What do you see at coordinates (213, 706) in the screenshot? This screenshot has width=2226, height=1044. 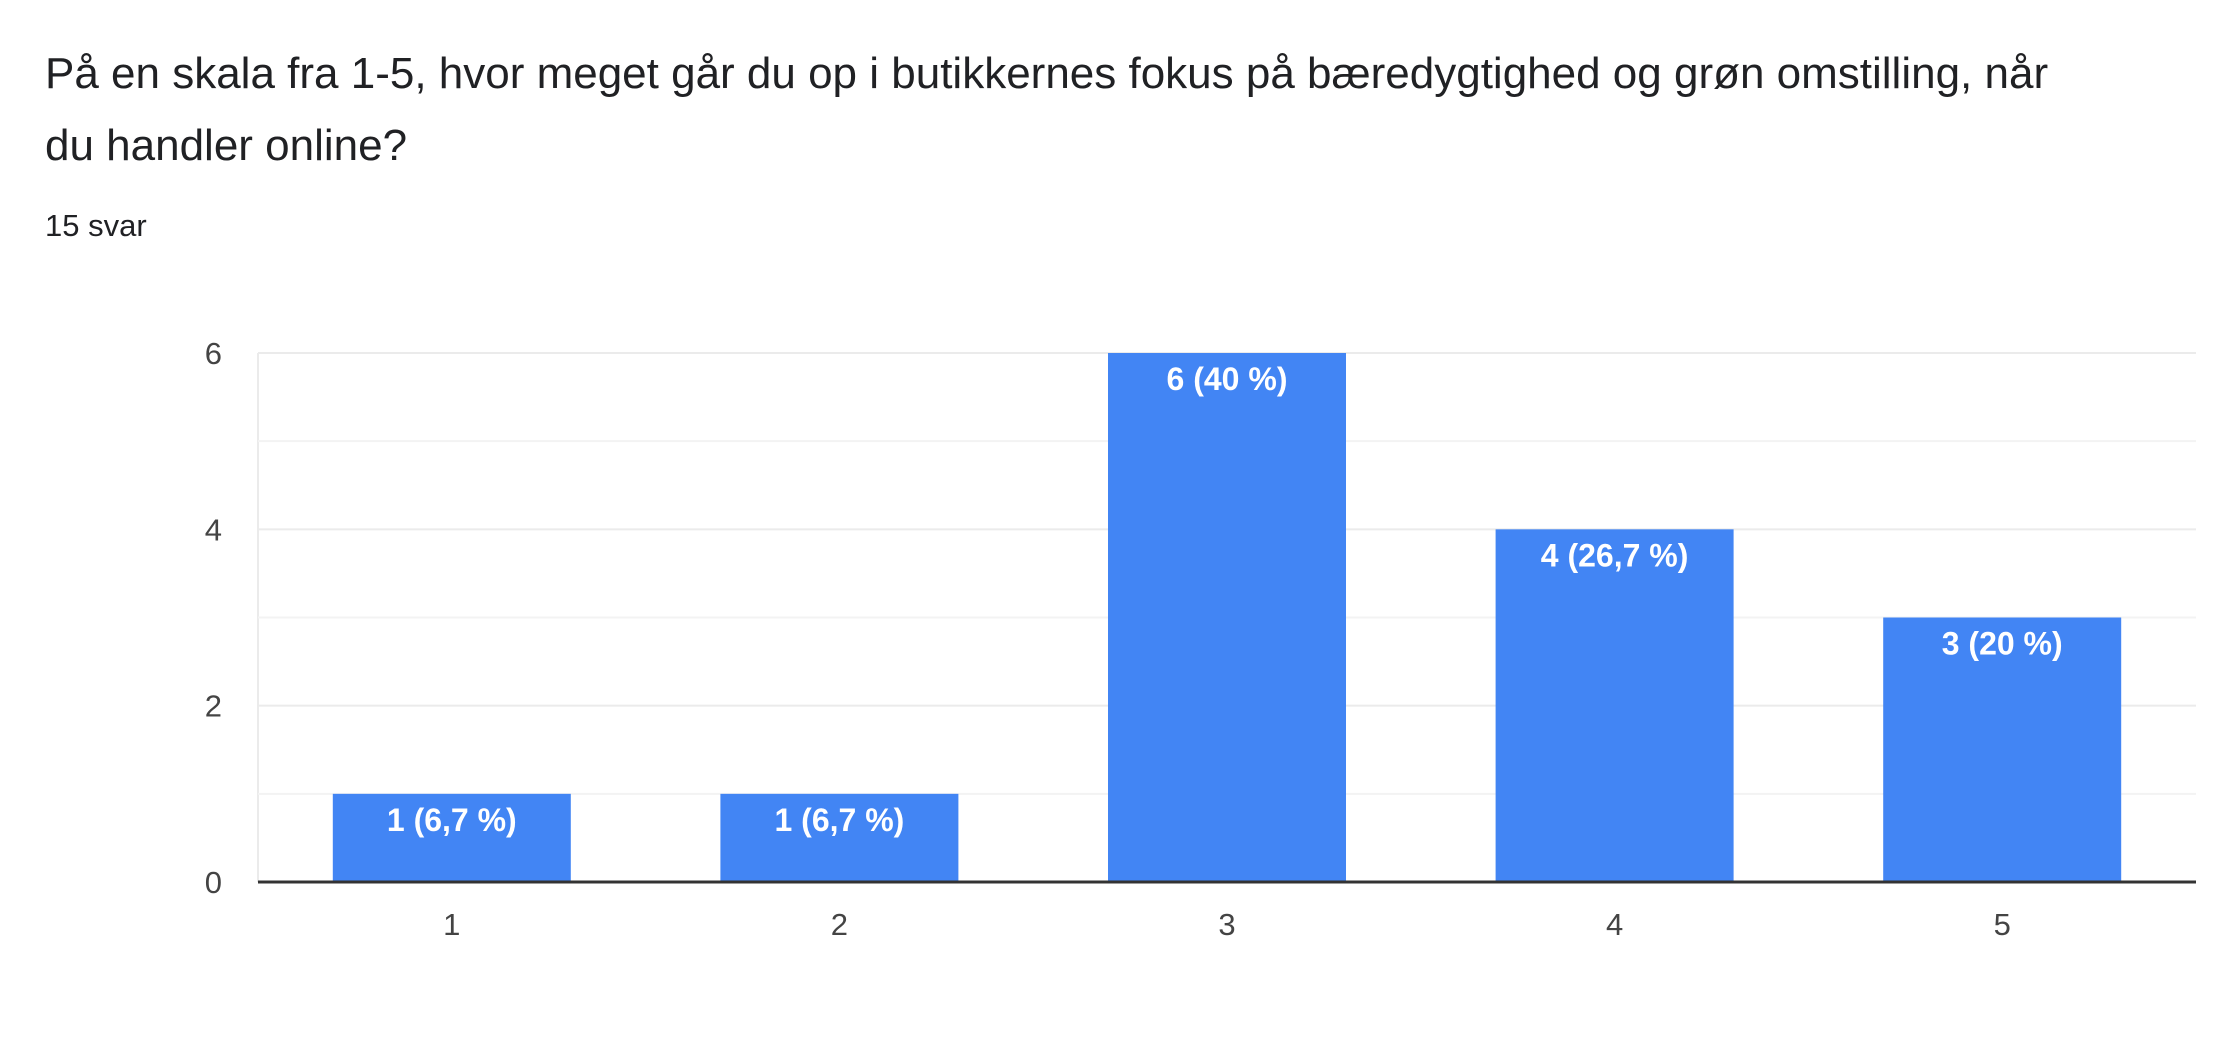 I see `y-tick-label: 2` at bounding box center [213, 706].